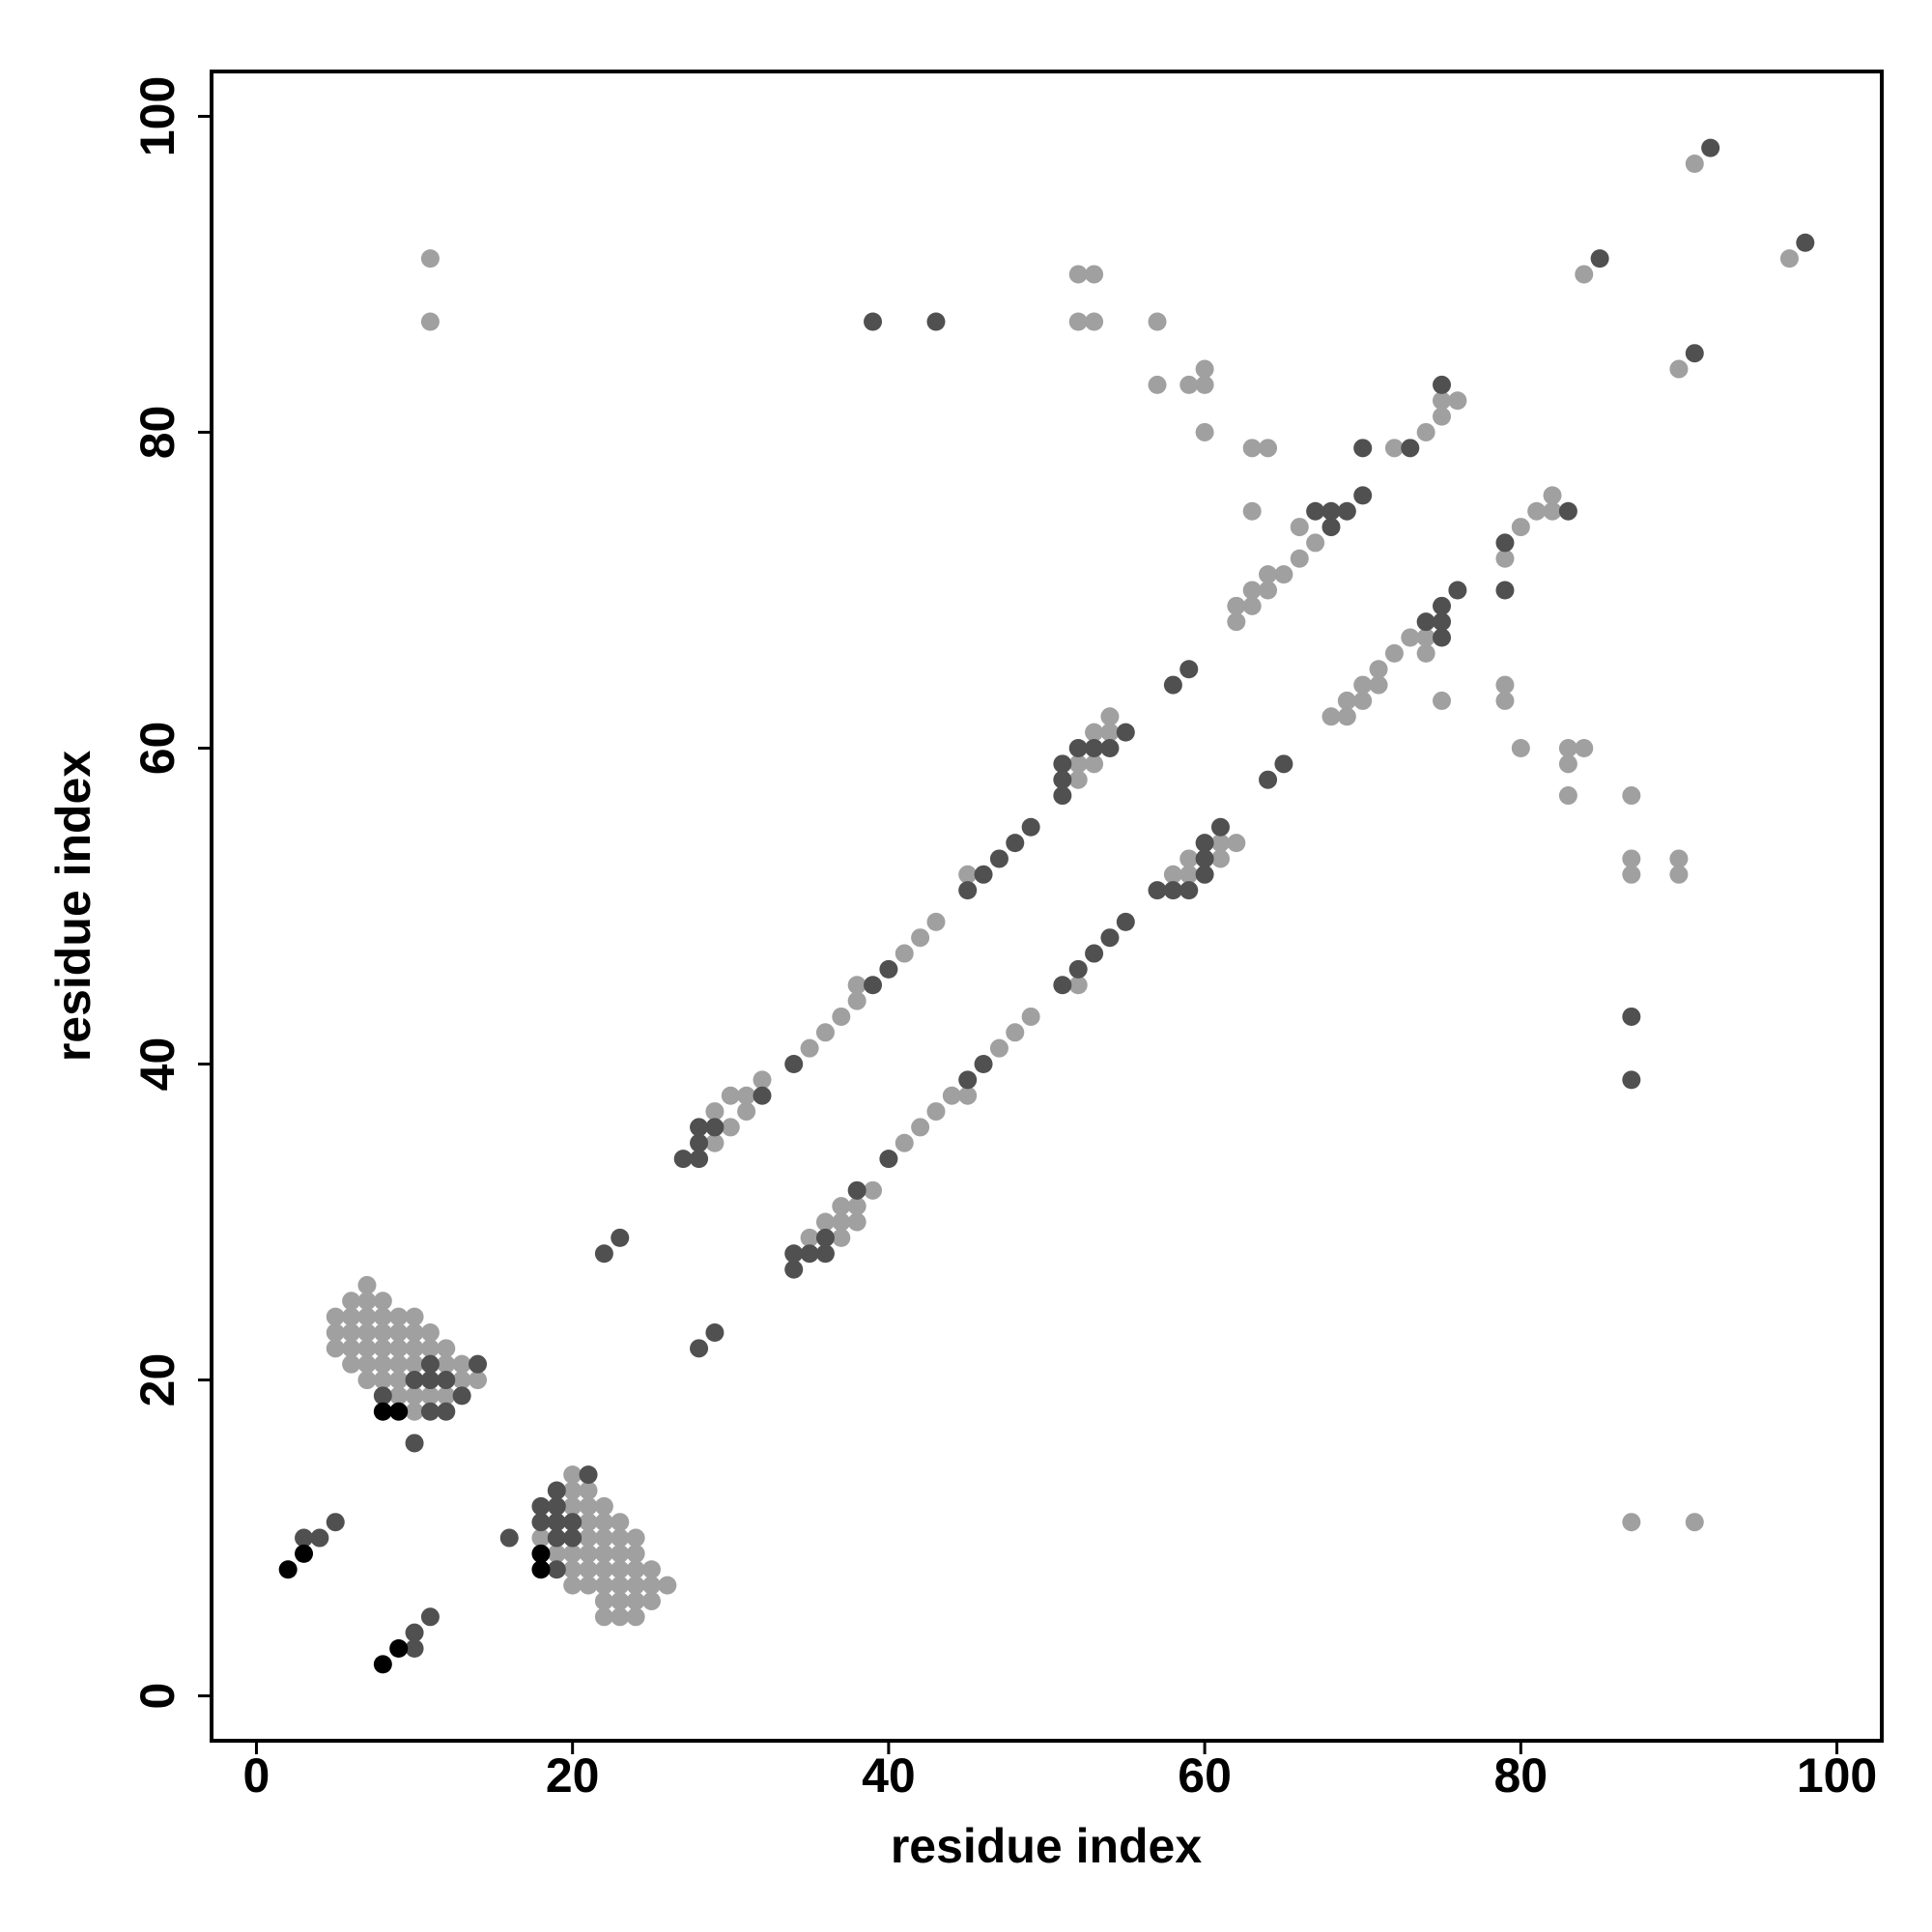 The image size is (1932, 1932). Describe the element at coordinates (889, 1775) in the screenshot. I see `x-tick-label: 40` at that location.